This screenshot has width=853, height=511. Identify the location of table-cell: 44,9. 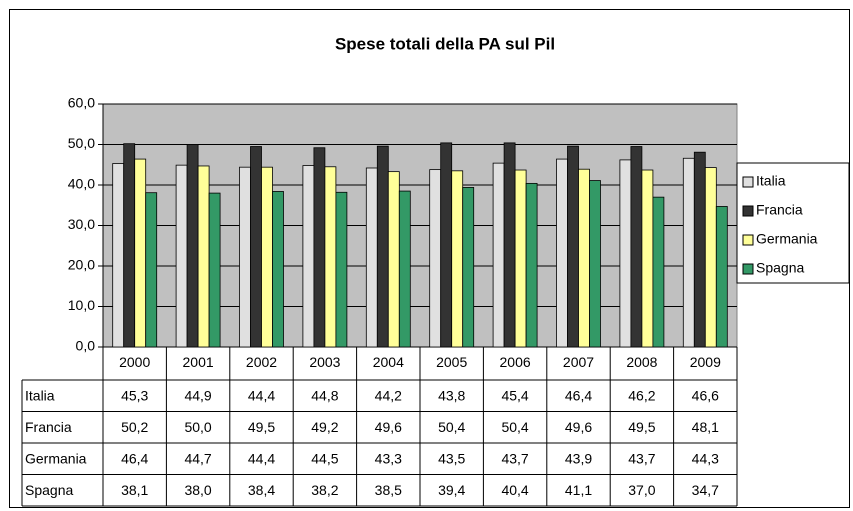
(197, 395).